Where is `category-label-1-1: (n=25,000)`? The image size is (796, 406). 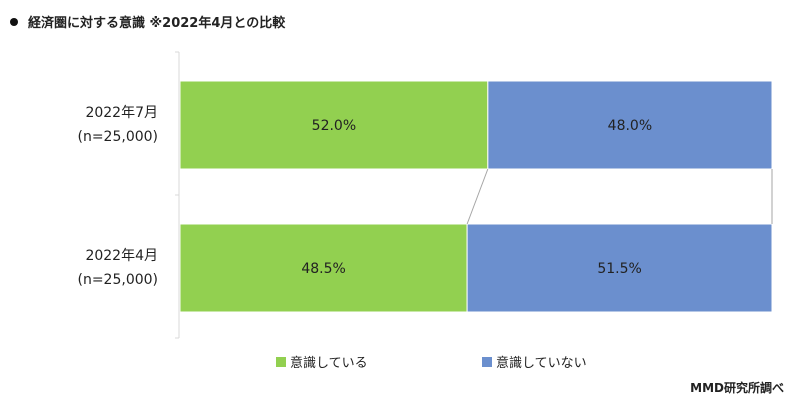 category-label-1-1: (n=25,000) is located at coordinates (117, 280).